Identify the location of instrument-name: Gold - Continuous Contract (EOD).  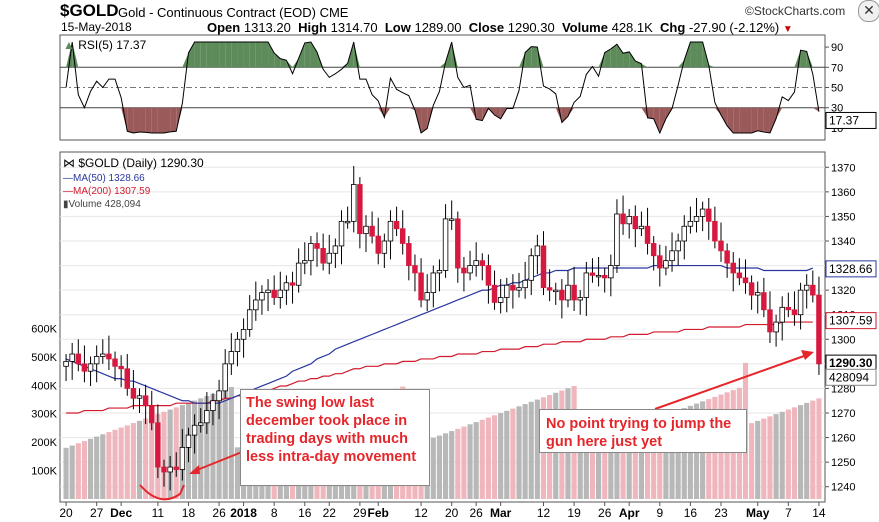
(217, 12).